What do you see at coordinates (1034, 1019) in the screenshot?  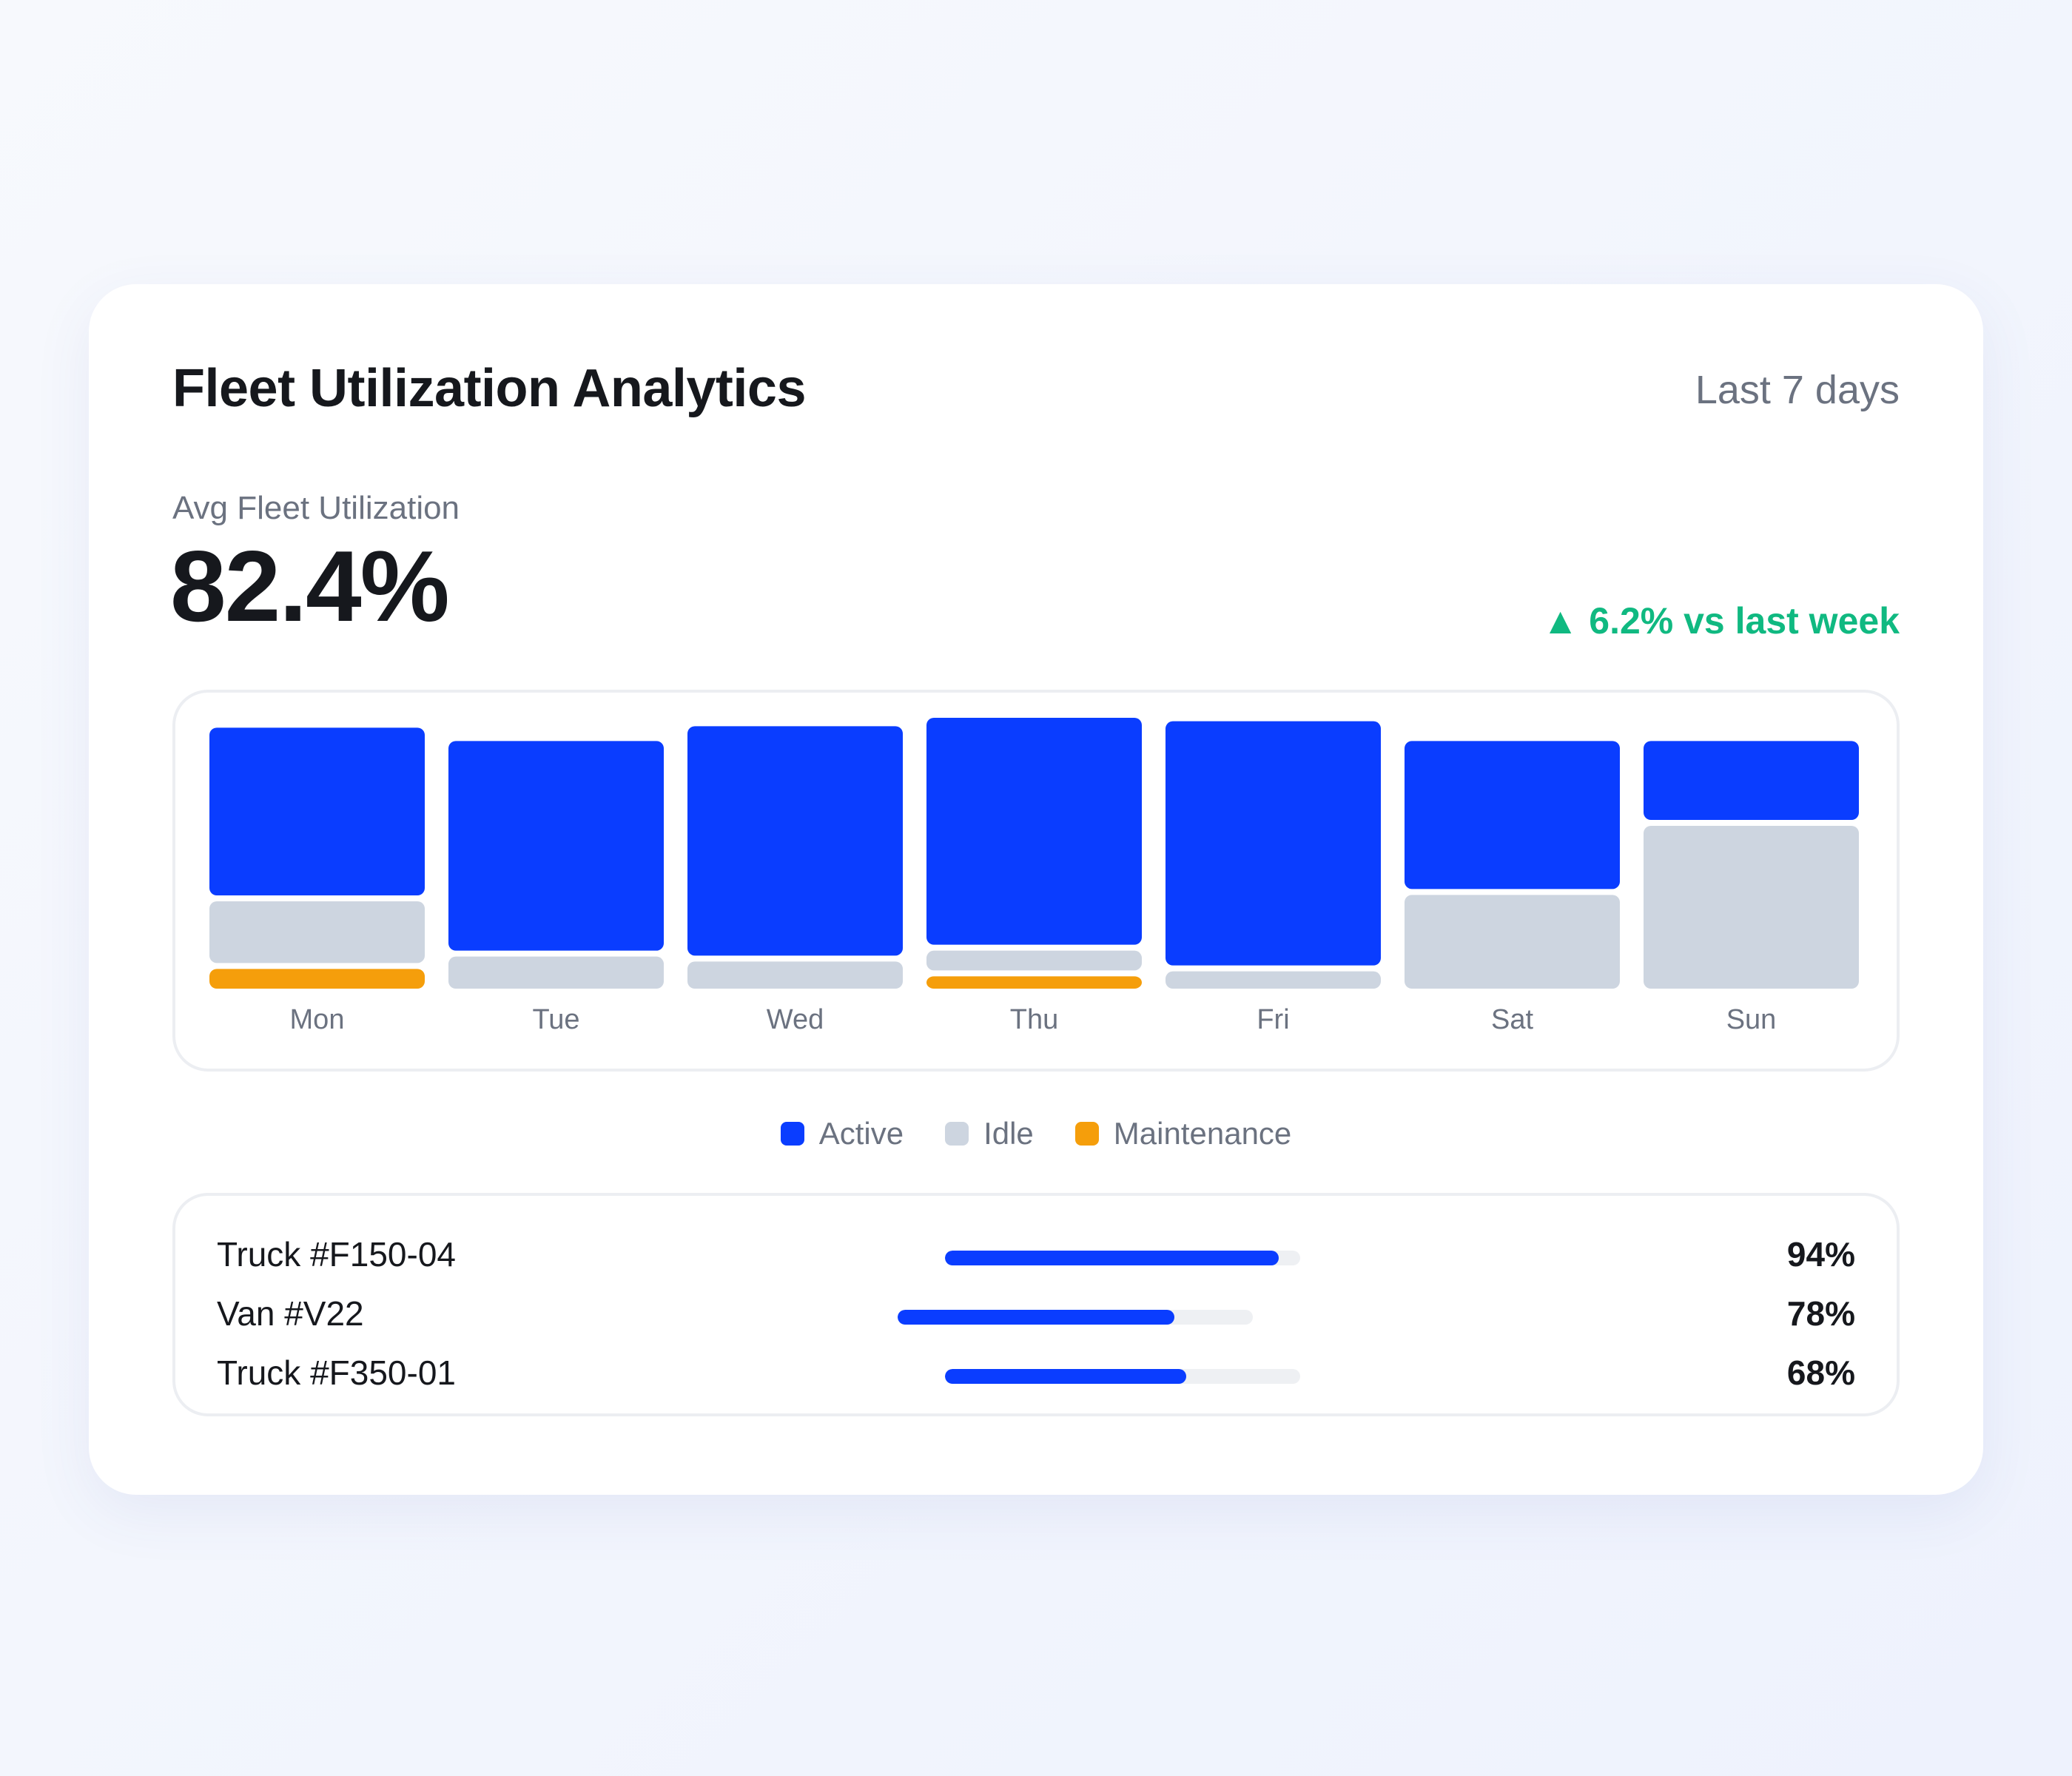 I see `x-tick-label: Thu` at bounding box center [1034, 1019].